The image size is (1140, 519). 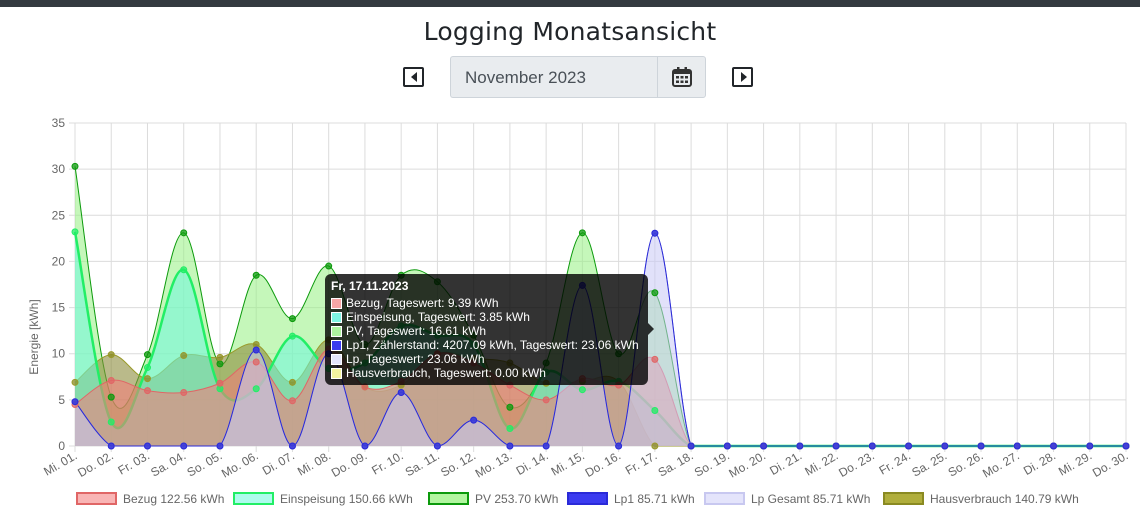 I want to click on x-tick-label: Do. 02., so click(x=95, y=463).